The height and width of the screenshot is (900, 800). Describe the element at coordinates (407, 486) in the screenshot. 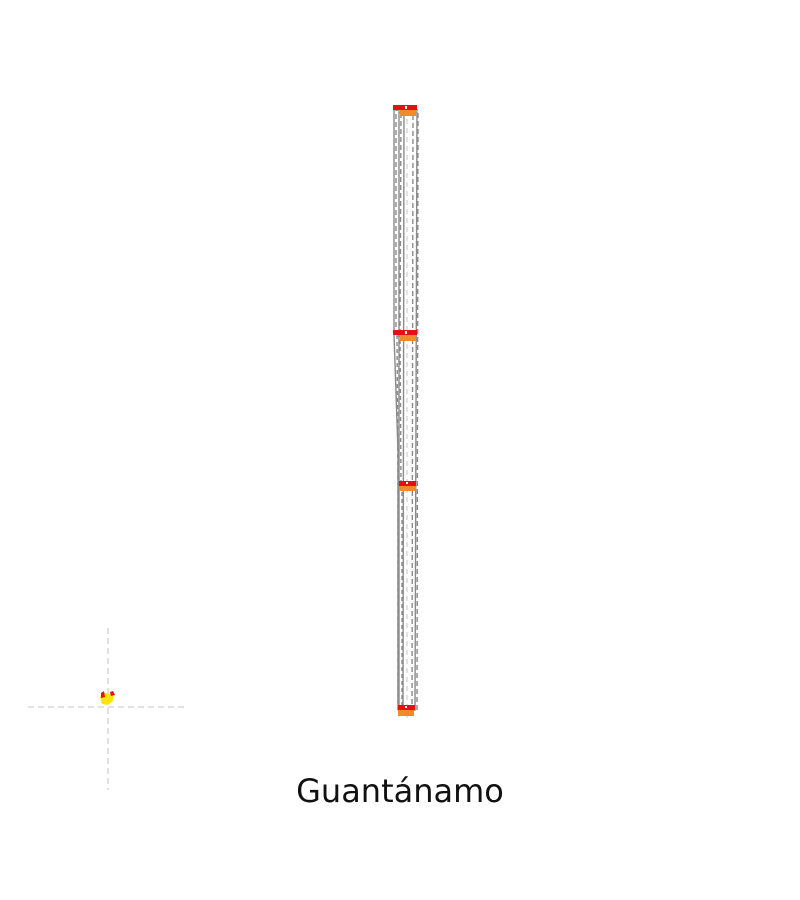

I see `joint-marker-lower-middle` at that location.